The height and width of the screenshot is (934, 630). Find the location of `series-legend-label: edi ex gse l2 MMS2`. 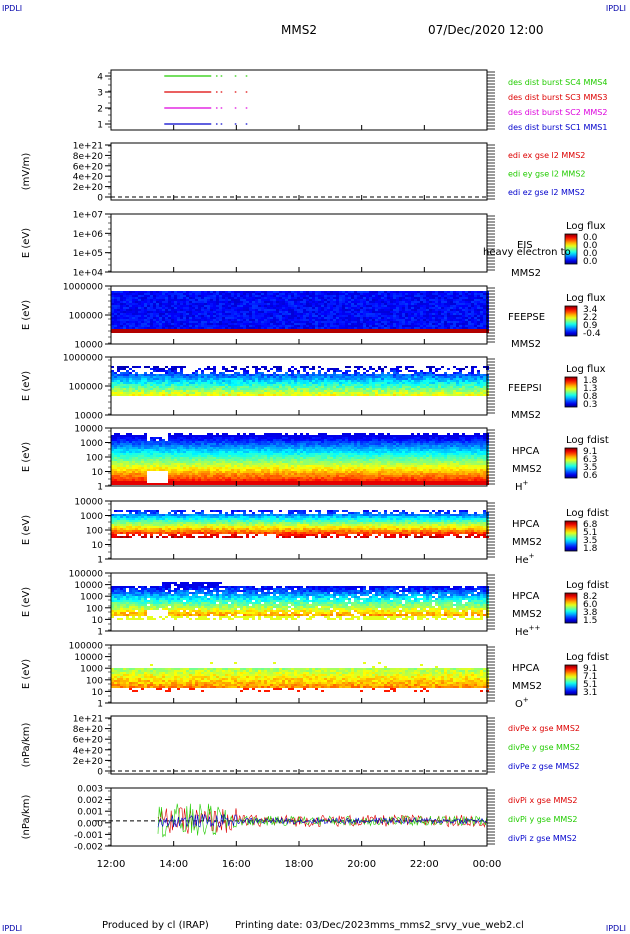

series-legend-label: edi ex gse l2 MMS2 is located at coordinates (546, 155).